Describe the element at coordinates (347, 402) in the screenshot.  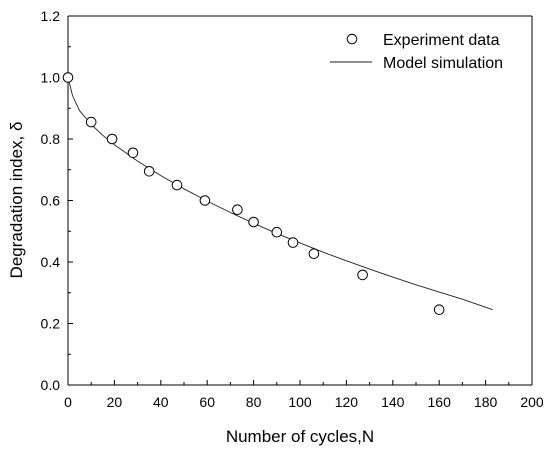
I see `x-tick-label: 120` at that location.